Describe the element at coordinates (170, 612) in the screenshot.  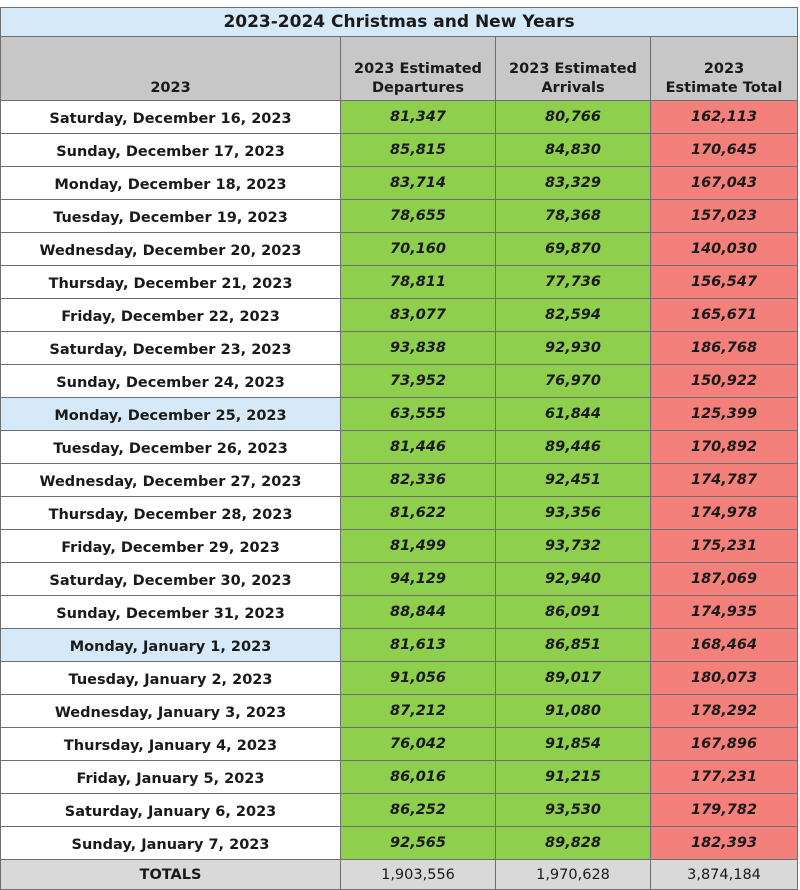
I see `date-cell: Sunday, December 31, 2023` at that location.